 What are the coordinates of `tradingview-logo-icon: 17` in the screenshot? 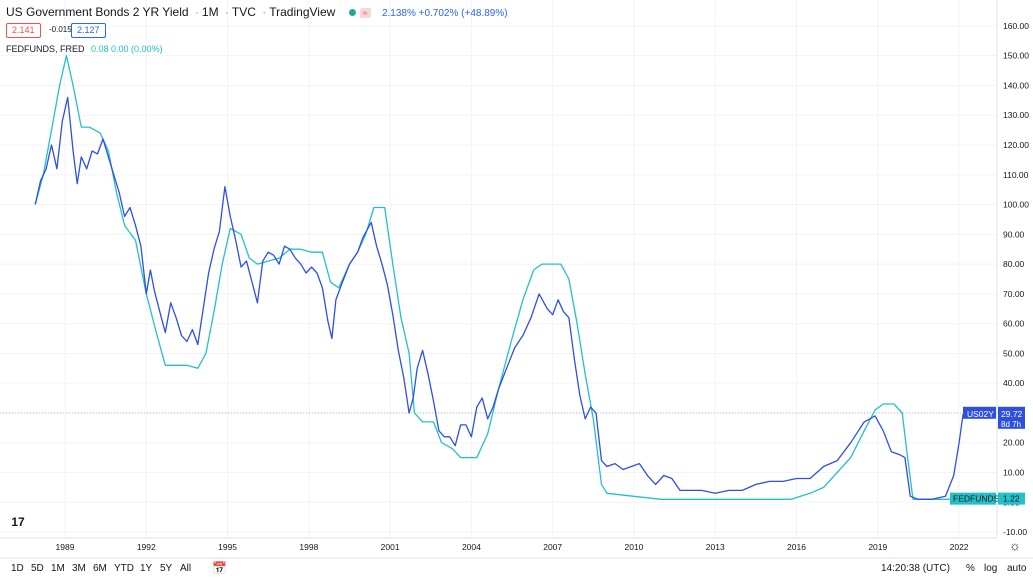 It's located at (18, 522).